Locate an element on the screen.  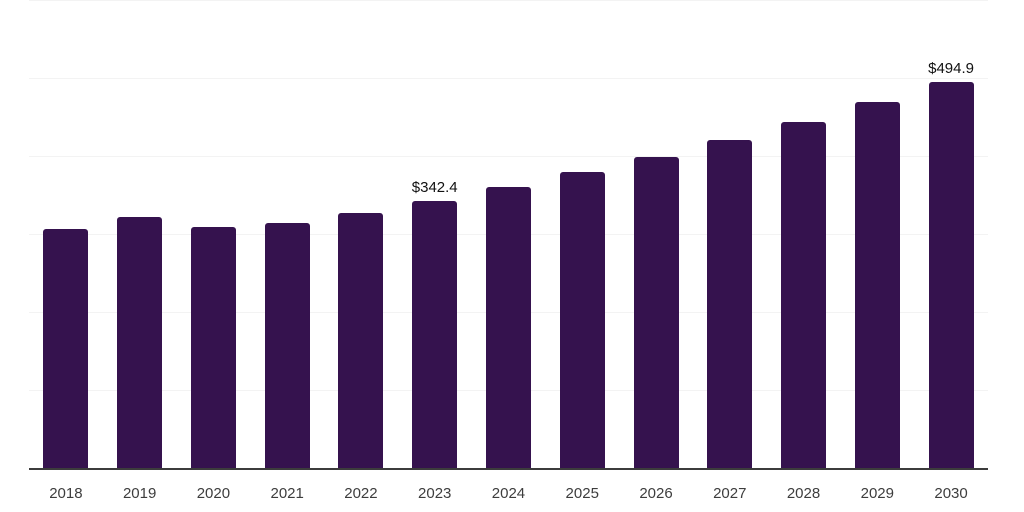
bar-slot-2021 is located at coordinates (287, 235).